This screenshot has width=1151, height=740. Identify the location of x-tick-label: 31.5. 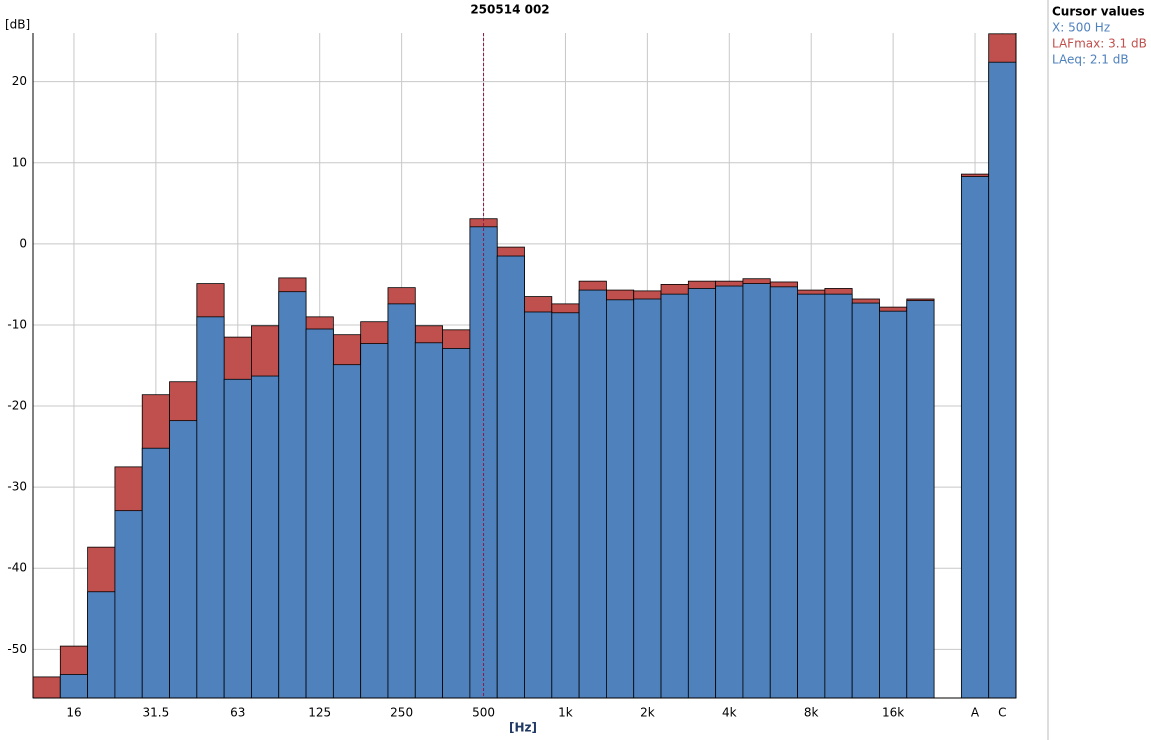
(156, 713).